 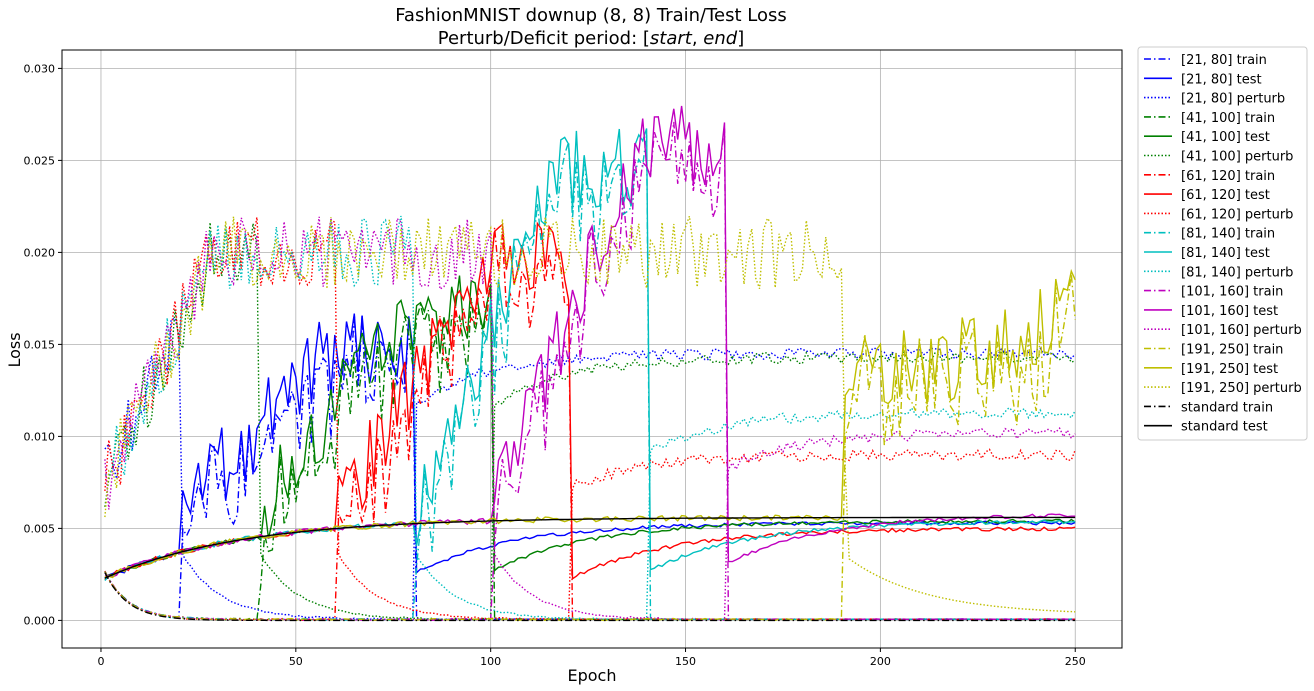 What do you see at coordinates (592, 675) in the screenshot?
I see `x-axis-label: Epoch` at bounding box center [592, 675].